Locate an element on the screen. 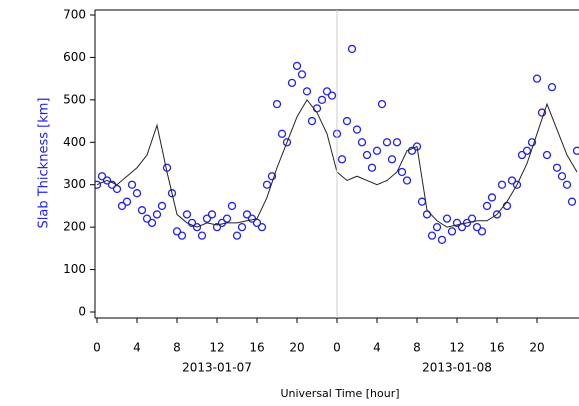 The width and height of the screenshot is (579, 406). y-tick-label: 700 is located at coordinates (74, 15).